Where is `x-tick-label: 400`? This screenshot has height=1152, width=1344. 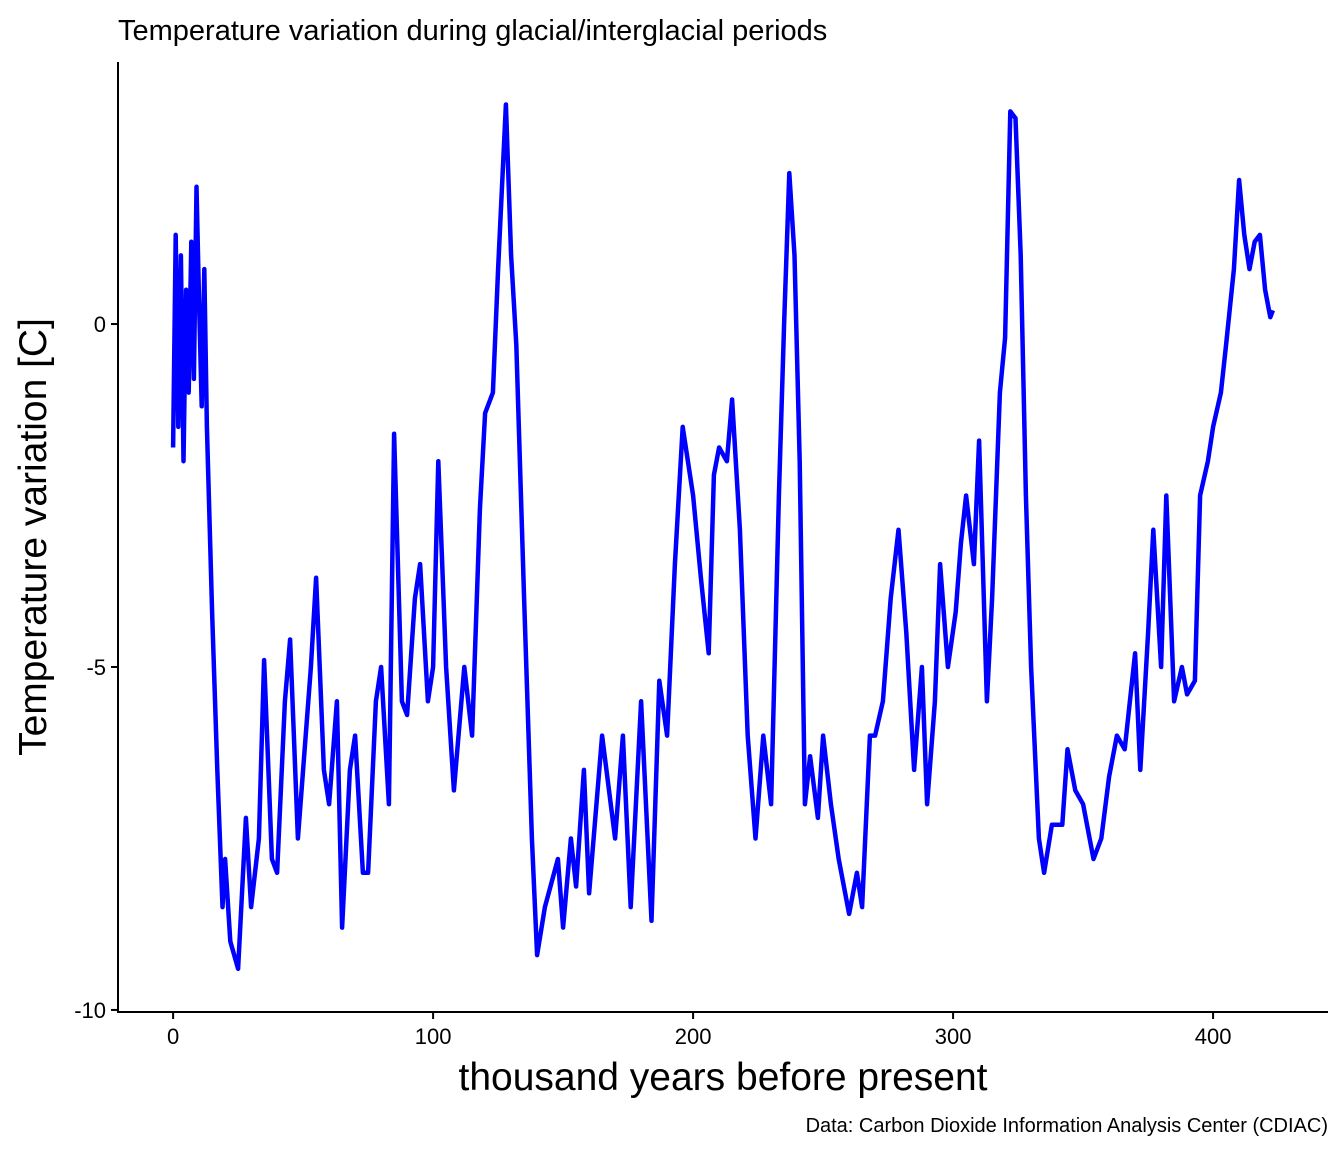
x-tick-label: 400 is located at coordinates (1213, 1036).